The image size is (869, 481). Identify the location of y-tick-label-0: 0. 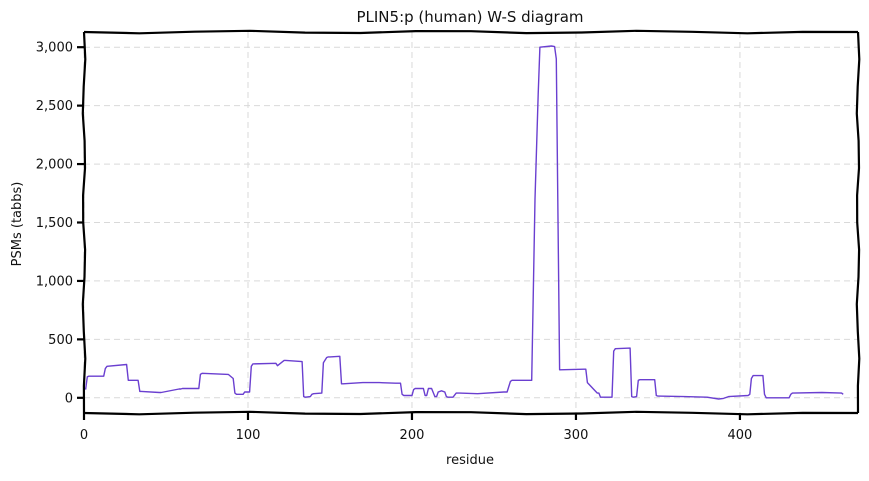
(69, 398).